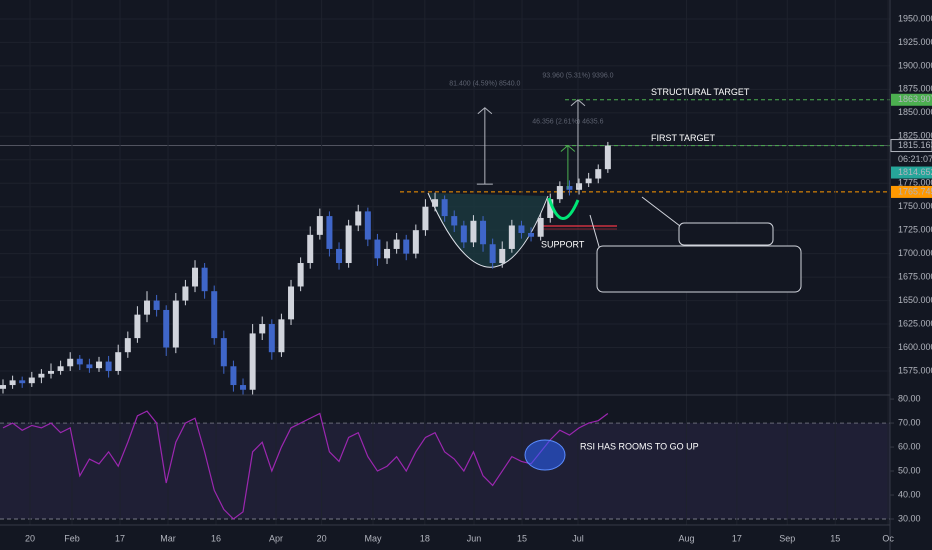 The width and height of the screenshot is (932, 550). I want to click on x-tick-label: 15, so click(835, 538).